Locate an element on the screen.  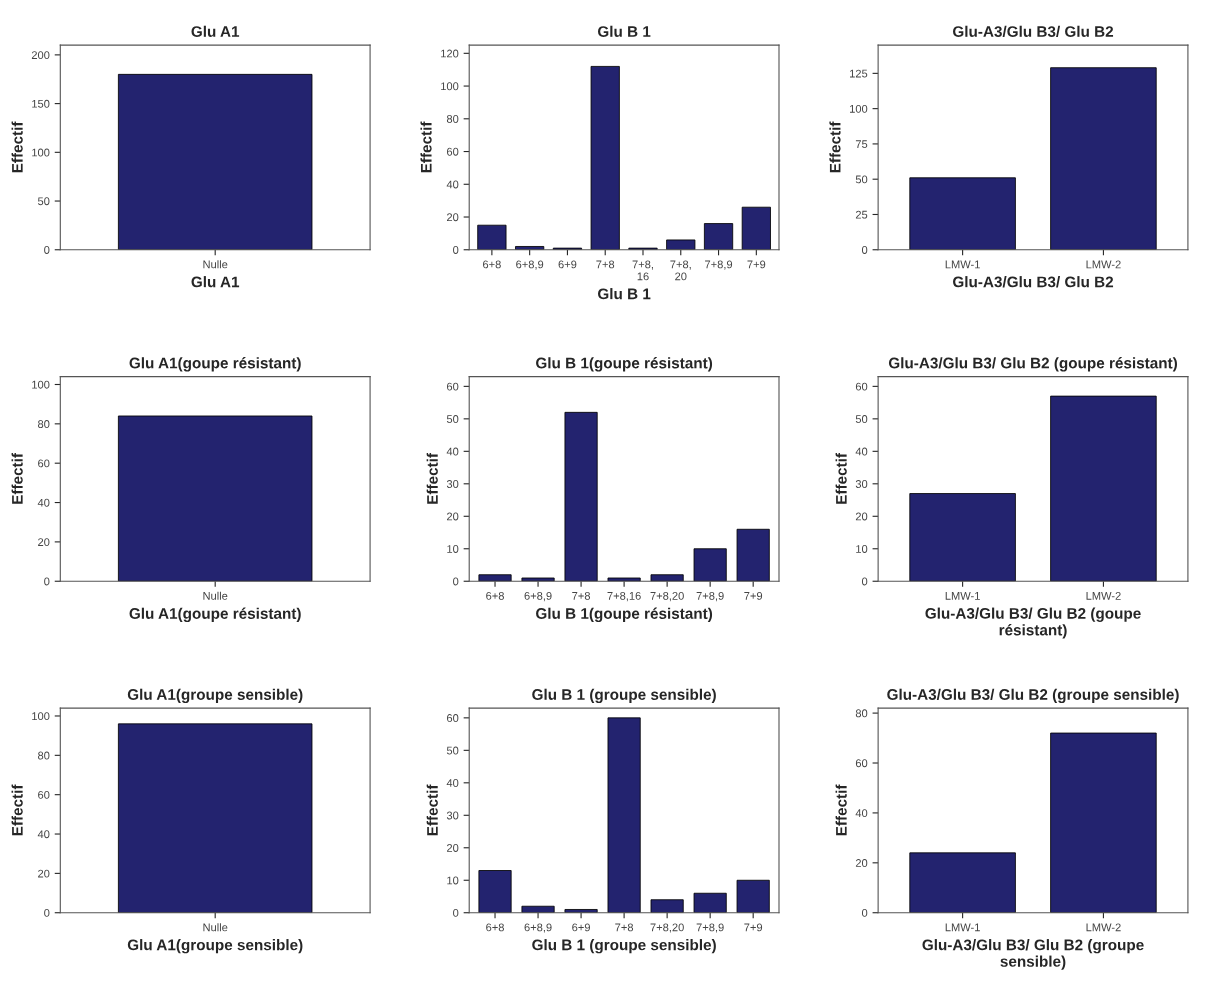
x-tick-label: 7+8, 20 is located at coordinates (680, 270).